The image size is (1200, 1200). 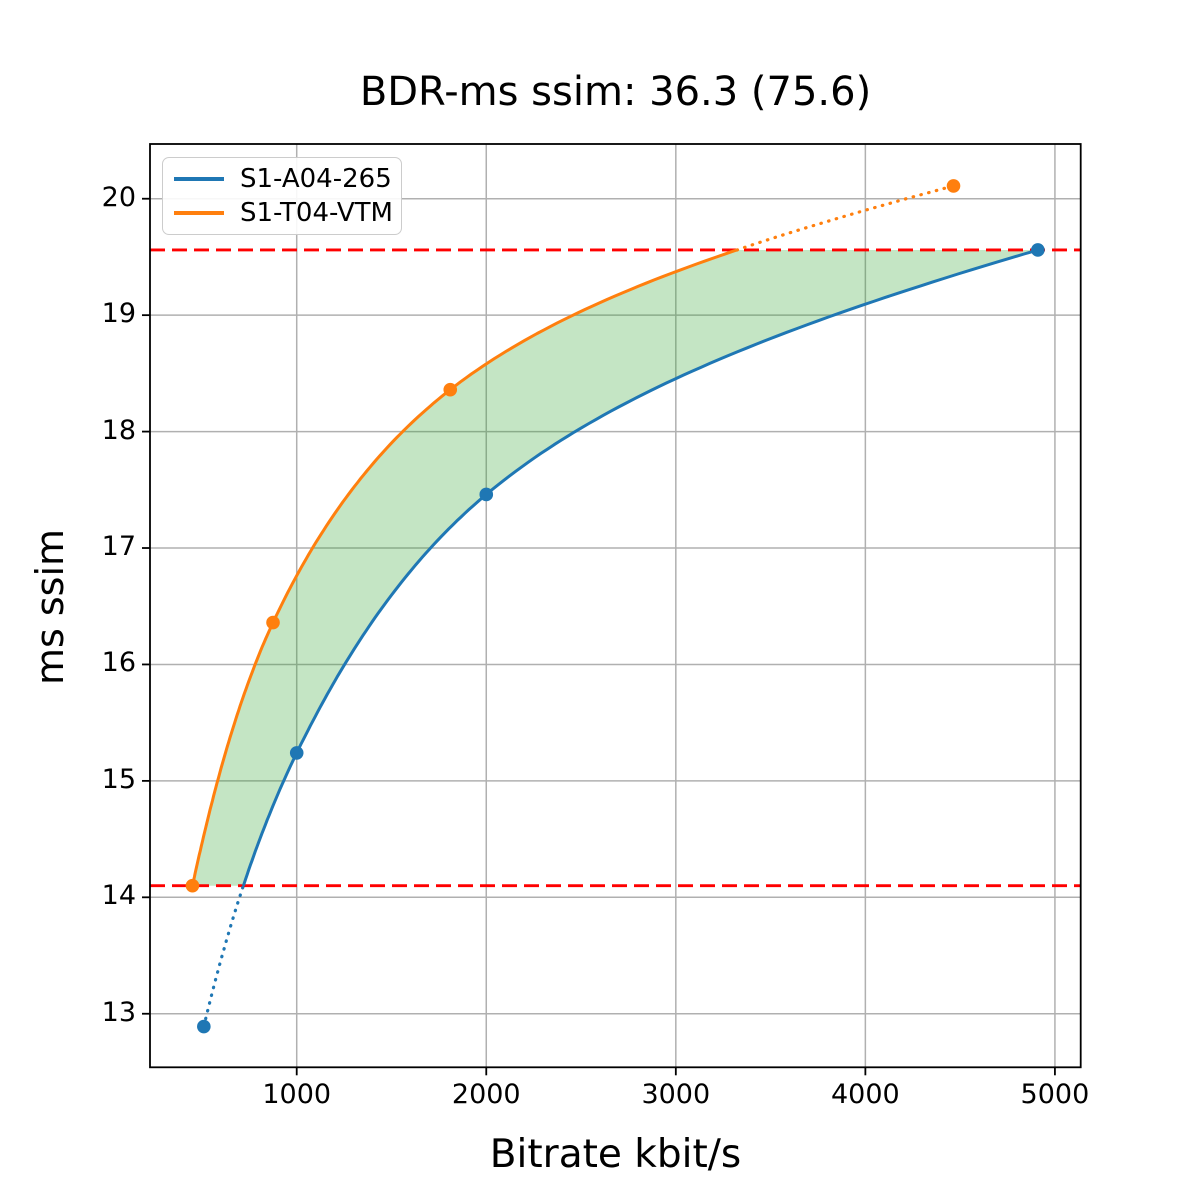 I want to click on x-tick-label: 3000, so click(x=676, y=1095).